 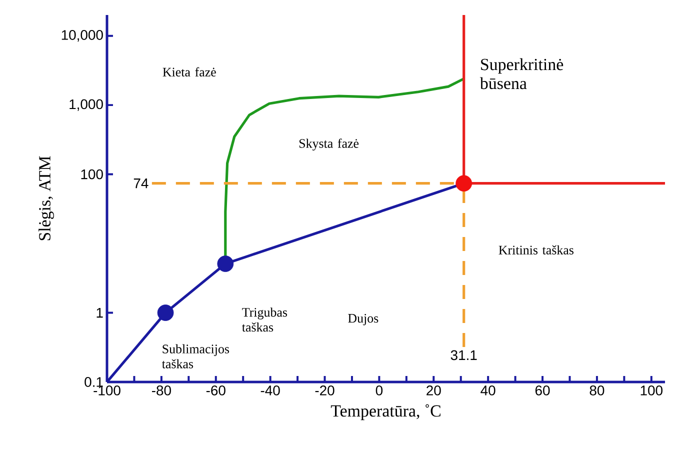 I want to click on y-tick-label: 10,000, so click(x=82, y=36).